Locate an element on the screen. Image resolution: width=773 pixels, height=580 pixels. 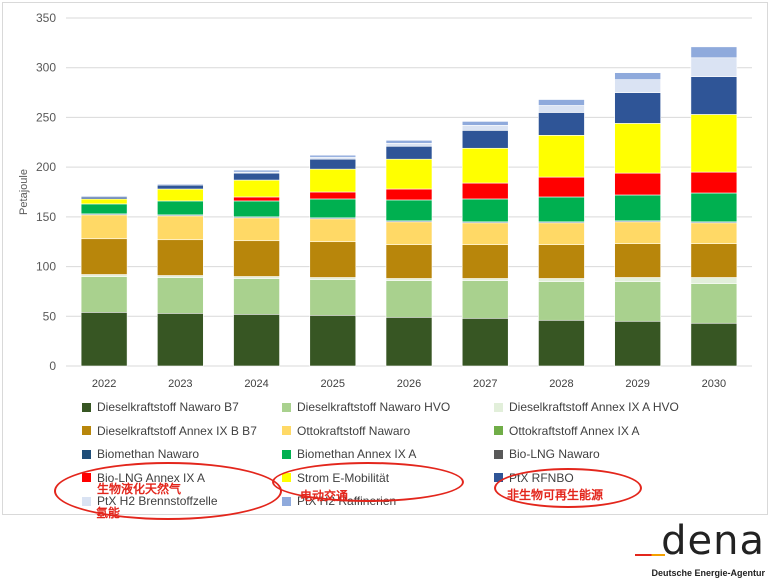
y-axis-label: Petajoule is located at coordinates (24, 192).